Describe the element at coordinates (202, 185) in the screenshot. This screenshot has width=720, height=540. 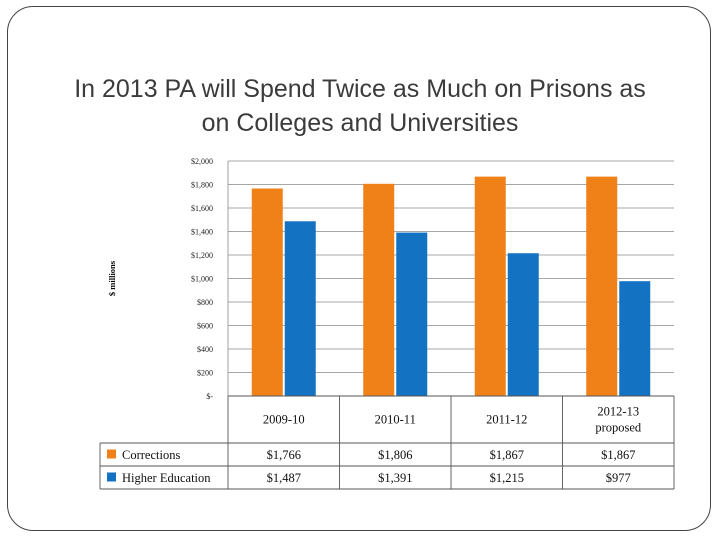
I see `y-tick-label: $1,800` at that location.